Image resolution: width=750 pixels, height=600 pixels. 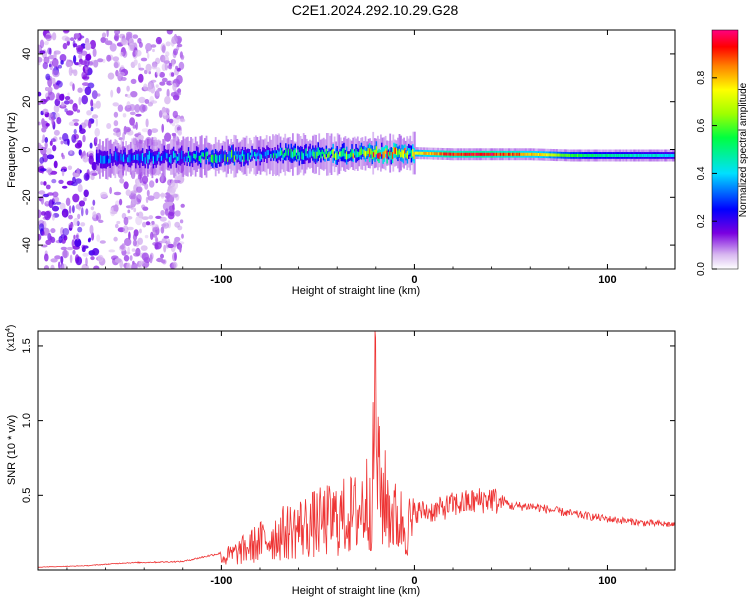 What do you see at coordinates (375, 10) in the screenshot?
I see `figure-title: C2E1.2024.292.10.29.G28` at bounding box center [375, 10].